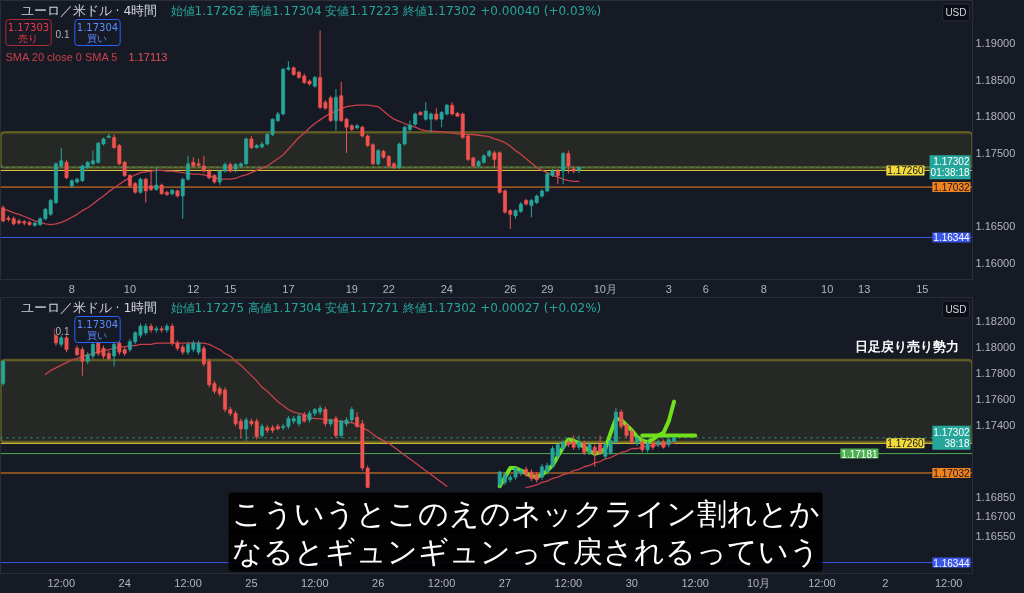 The image size is (1024, 593). I want to click on y-tick-label: 1.18500, so click(995, 79).